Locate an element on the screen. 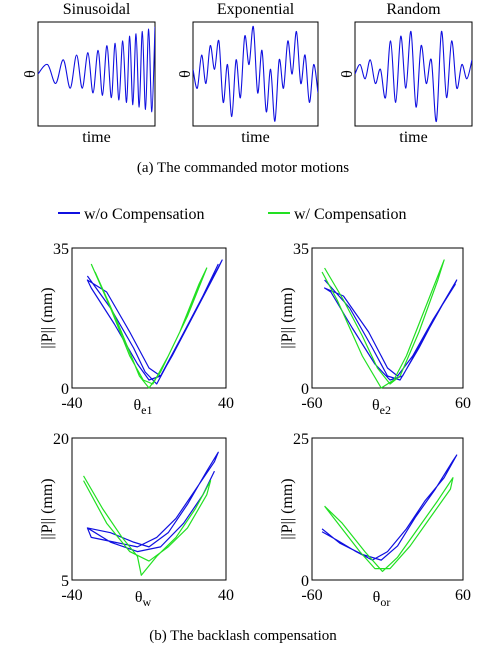 The width and height of the screenshot is (487, 652). caption: (b) The backlash compensation is located at coordinates (243, 636).